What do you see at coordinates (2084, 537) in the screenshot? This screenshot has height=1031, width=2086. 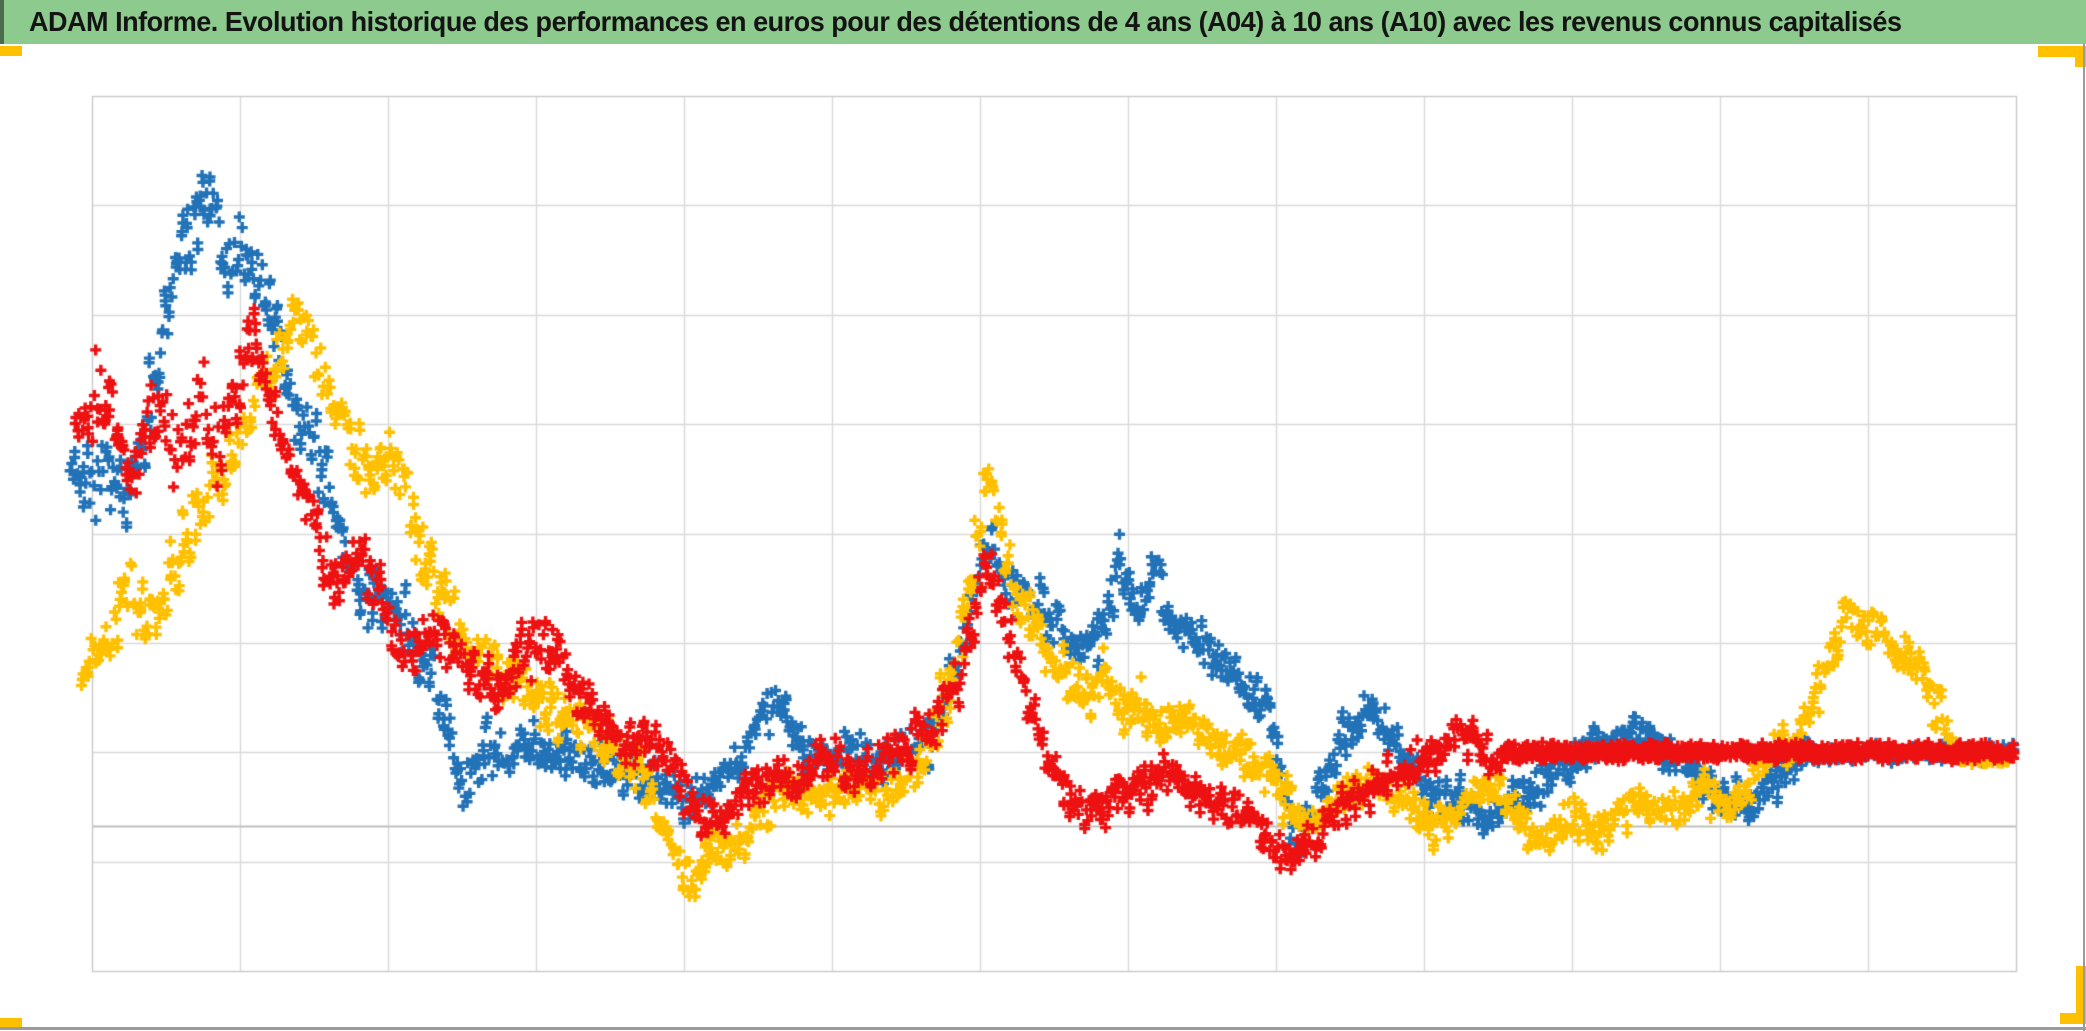 I see `right-divider-line` at bounding box center [2084, 537].